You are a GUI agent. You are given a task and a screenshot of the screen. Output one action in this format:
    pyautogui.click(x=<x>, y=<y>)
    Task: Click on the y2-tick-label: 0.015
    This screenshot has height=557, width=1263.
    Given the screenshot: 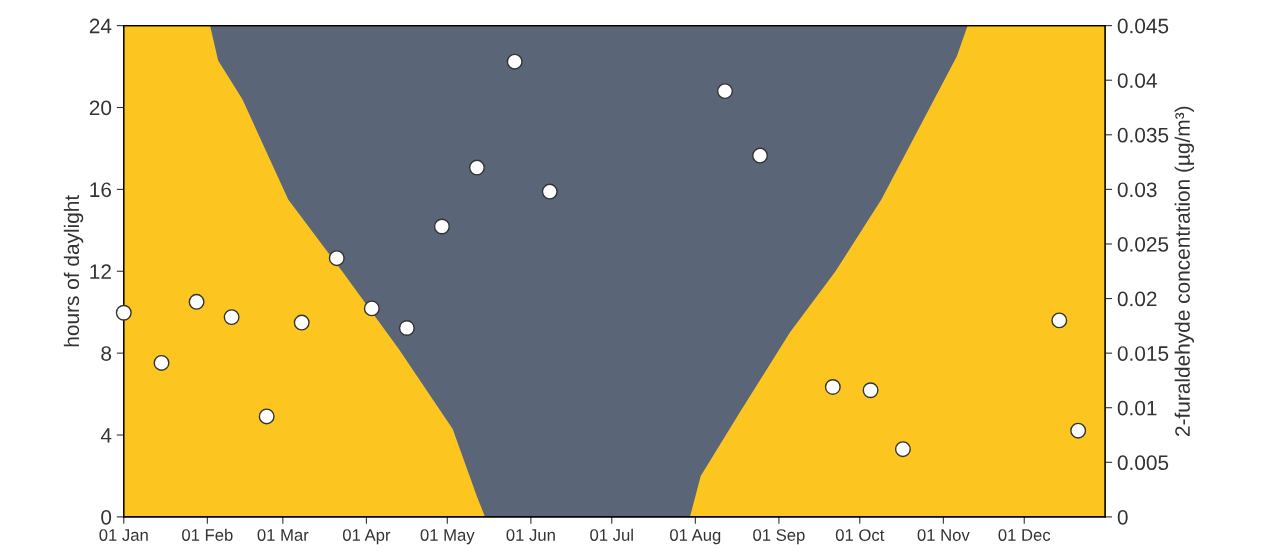 What is the action you would take?
    pyautogui.click(x=1143, y=353)
    